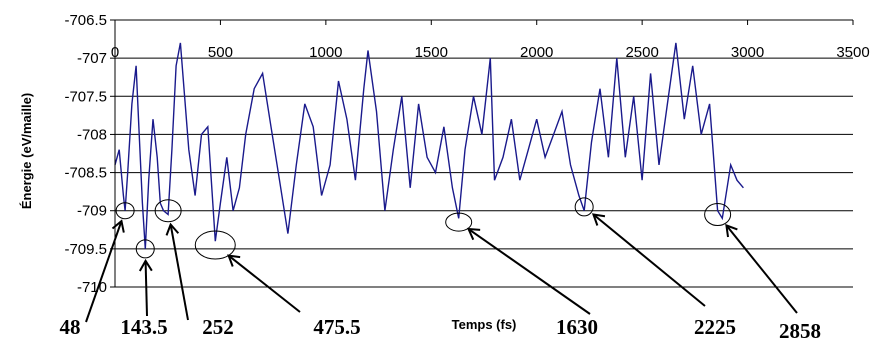 Image resolution: width=882 pixels, height=343 pixels. What do you see at coordinates (85, 20) in the screenshot?
I see `y-tick-label: -706.5` at bounding box center [85, 20].